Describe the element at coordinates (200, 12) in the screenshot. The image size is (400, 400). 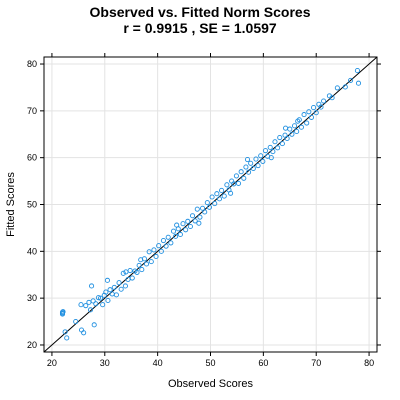
I see `chart-title: Observed vs. Fitted Norm Scores` at that location.